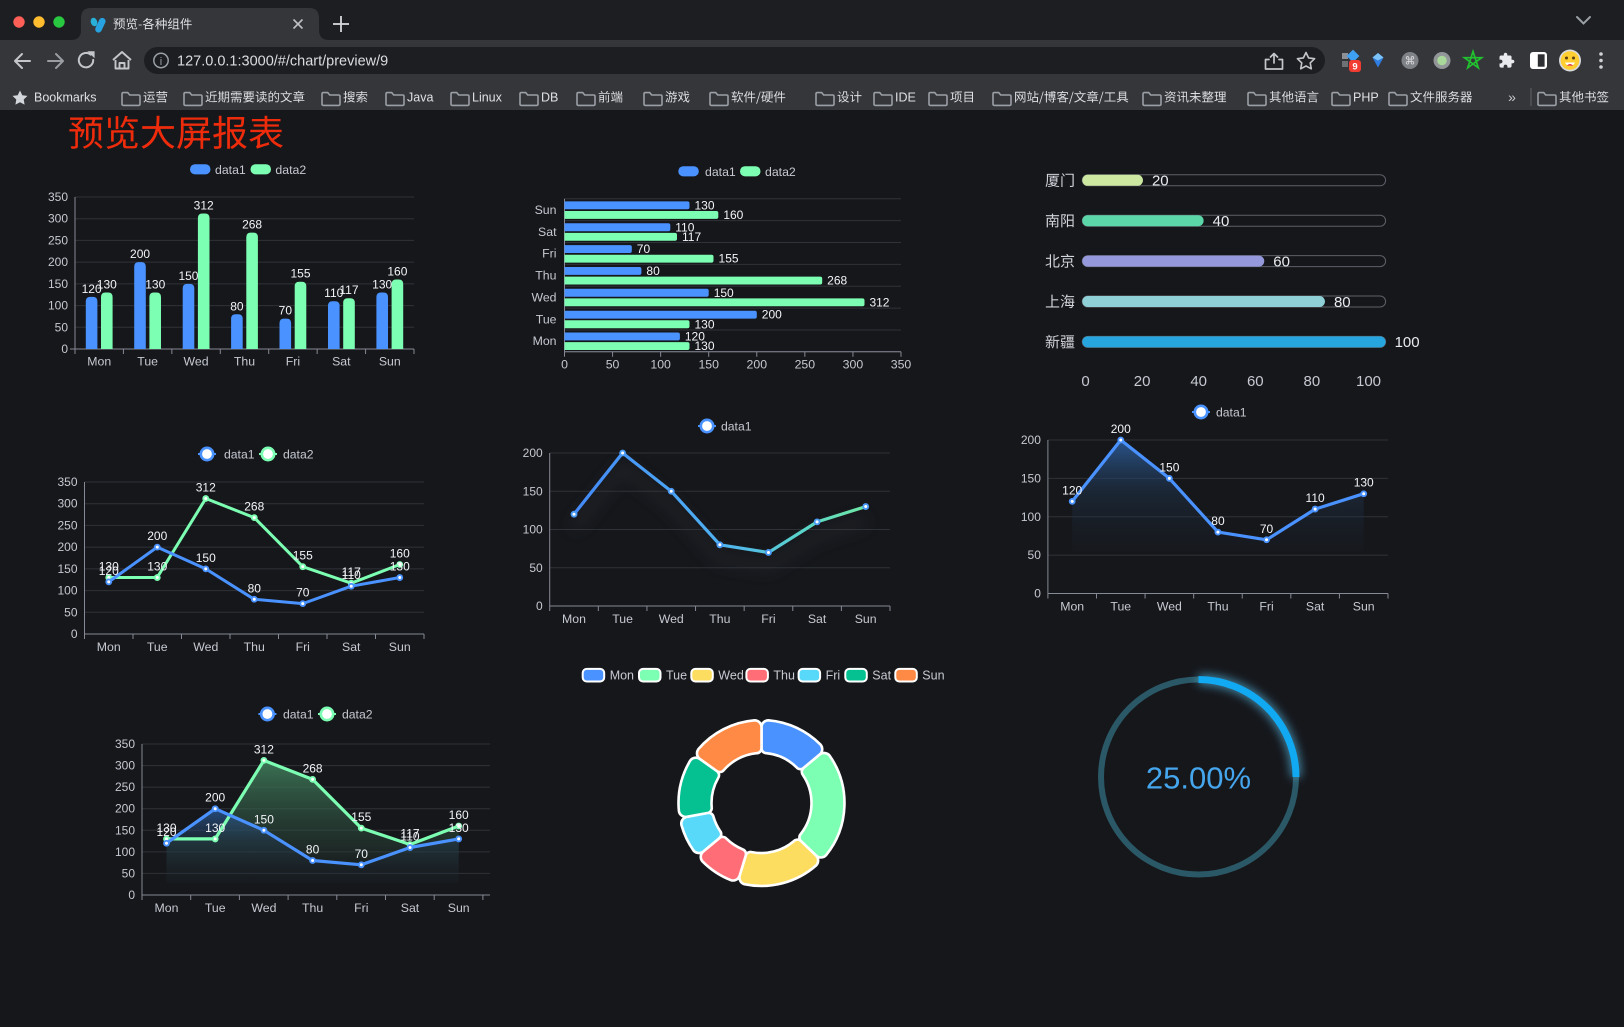 This screenshot has height=1027, width=1624. Describe the element at coordinates (161, 62) in the screenshot. I see `svg-text: i` at that location.